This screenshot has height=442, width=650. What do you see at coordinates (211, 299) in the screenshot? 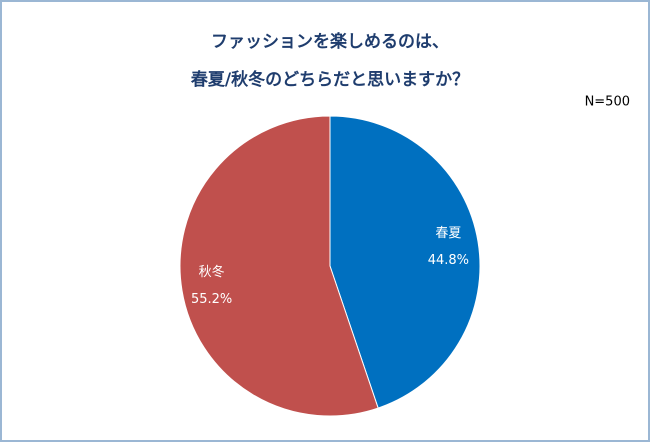
I see `slice-value-label: 55.2%` at bounding box center [211, 299].